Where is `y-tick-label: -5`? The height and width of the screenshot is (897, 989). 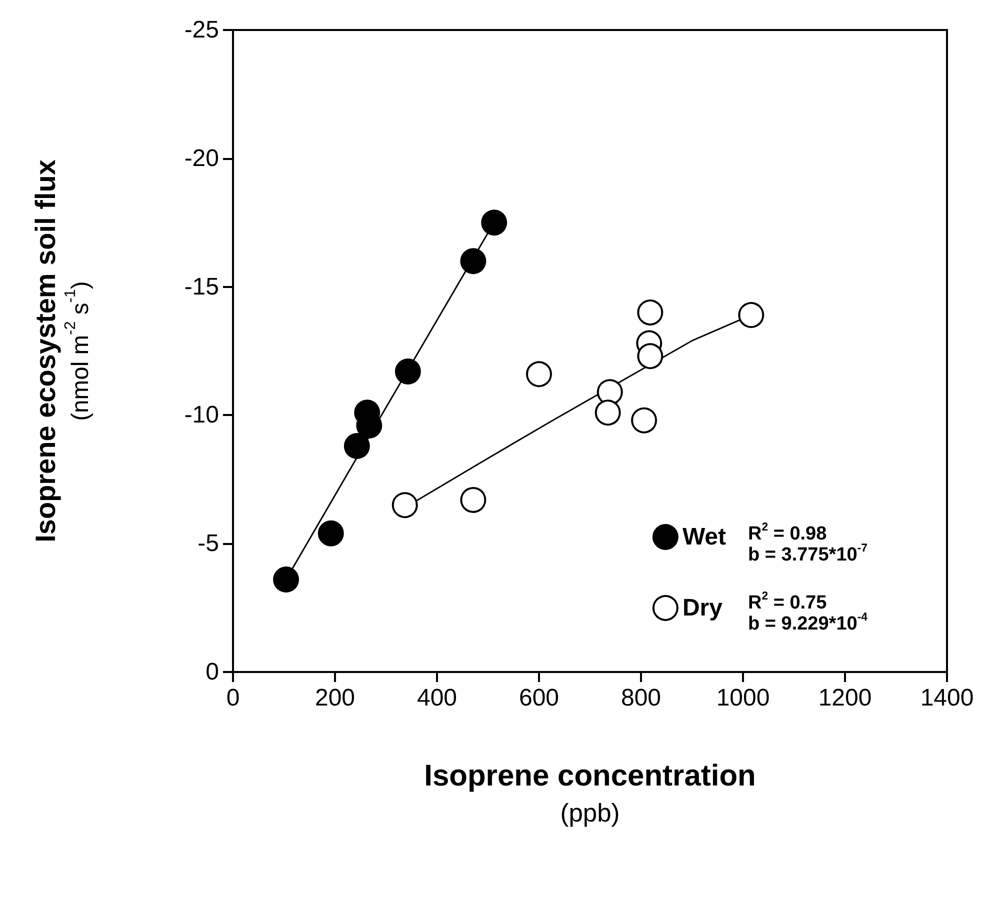 y-tick-label: -5 is located at coordinates (208, 544).